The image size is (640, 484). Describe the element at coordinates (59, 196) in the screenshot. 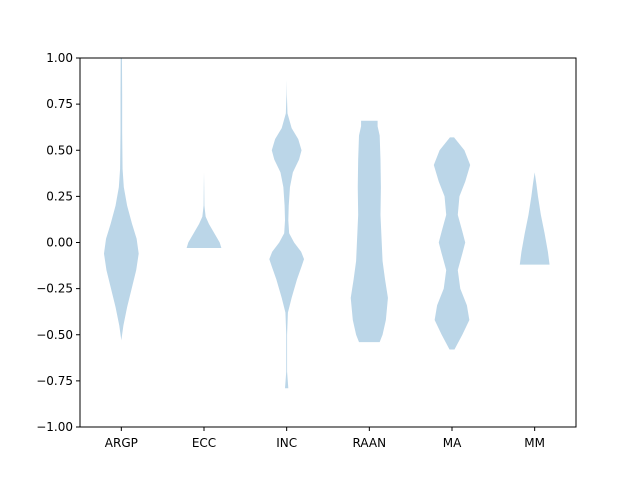

I see `y-tick-label: 0.25` at that location.